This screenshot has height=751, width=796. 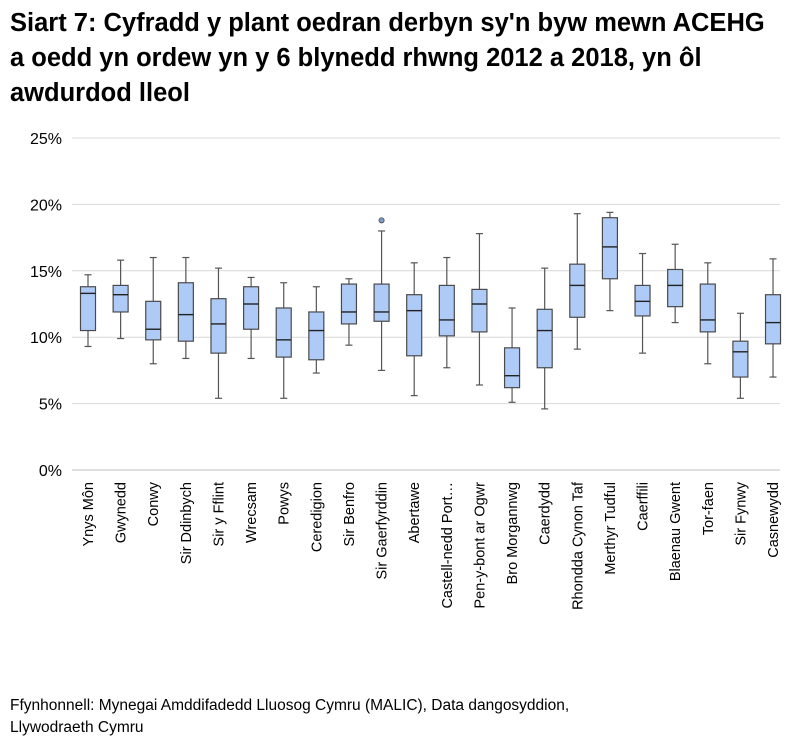 What do you see at coordinates (187, 523) in the screenshot?
I see `x-category-label: Sir Ddinbych` at bounding box center [187, 523].